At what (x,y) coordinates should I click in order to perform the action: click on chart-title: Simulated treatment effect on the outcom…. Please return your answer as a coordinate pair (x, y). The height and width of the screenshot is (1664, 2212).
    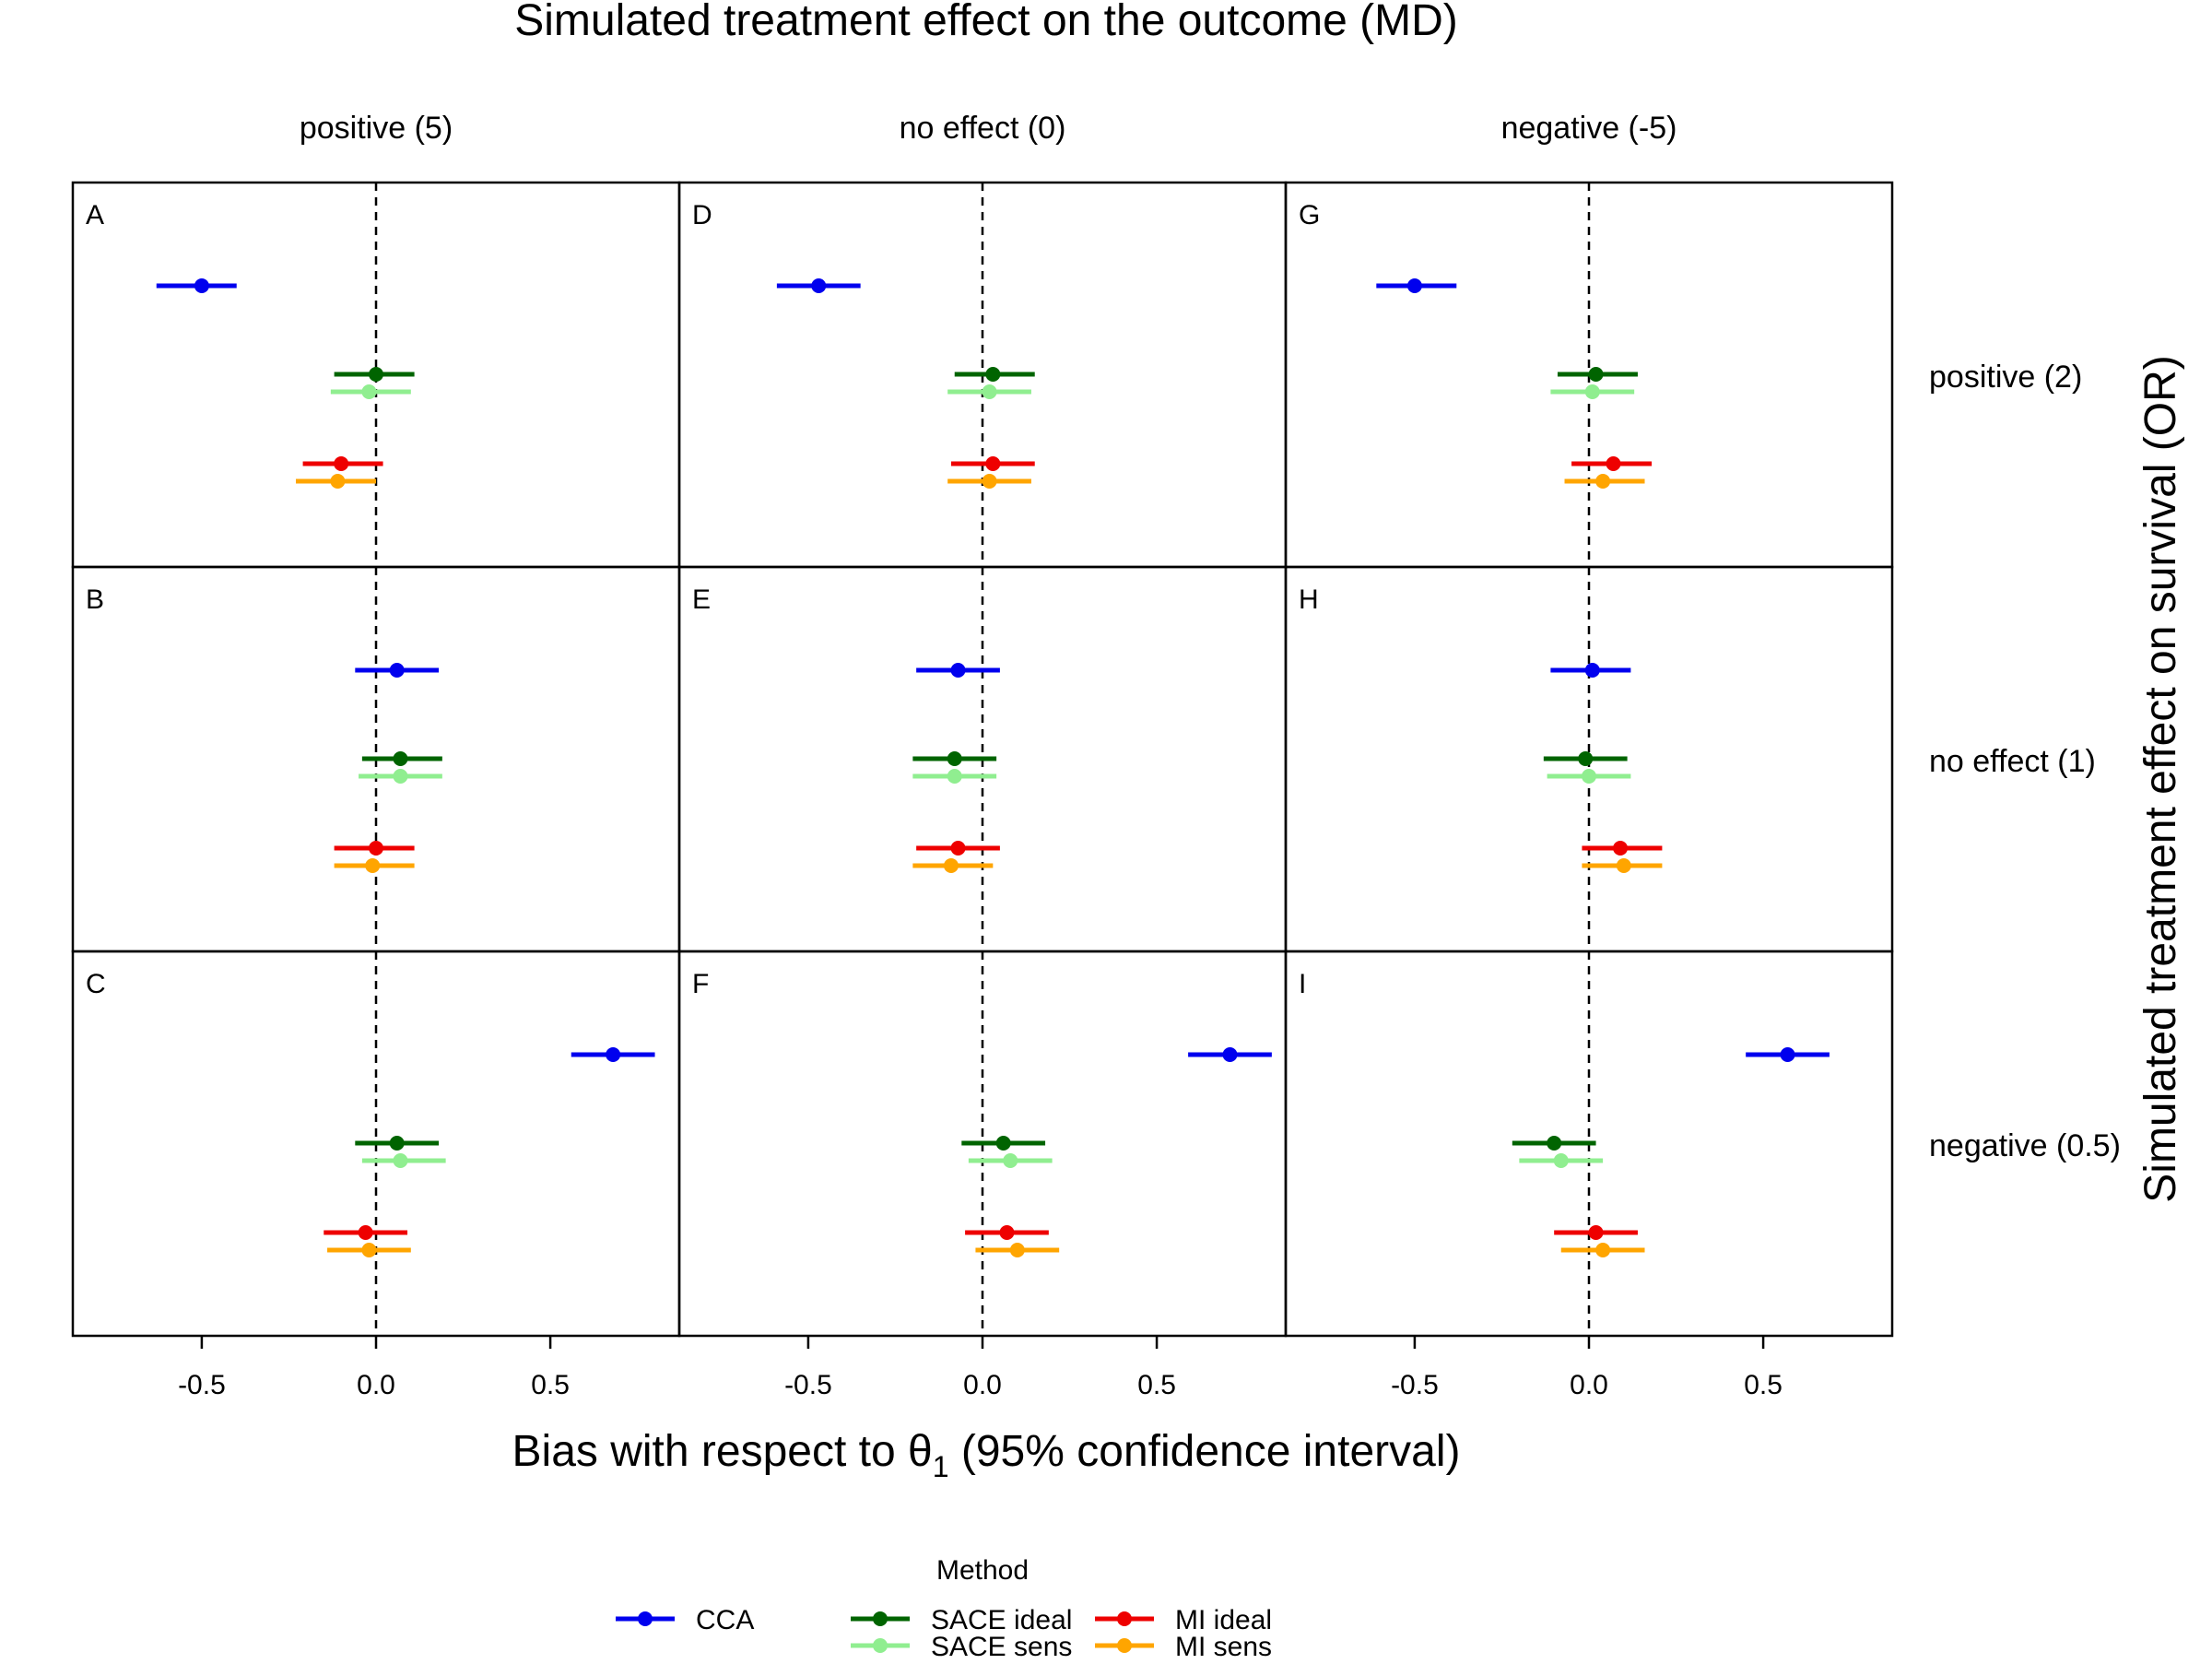
    Looking at the image, I should click on (986, 22).